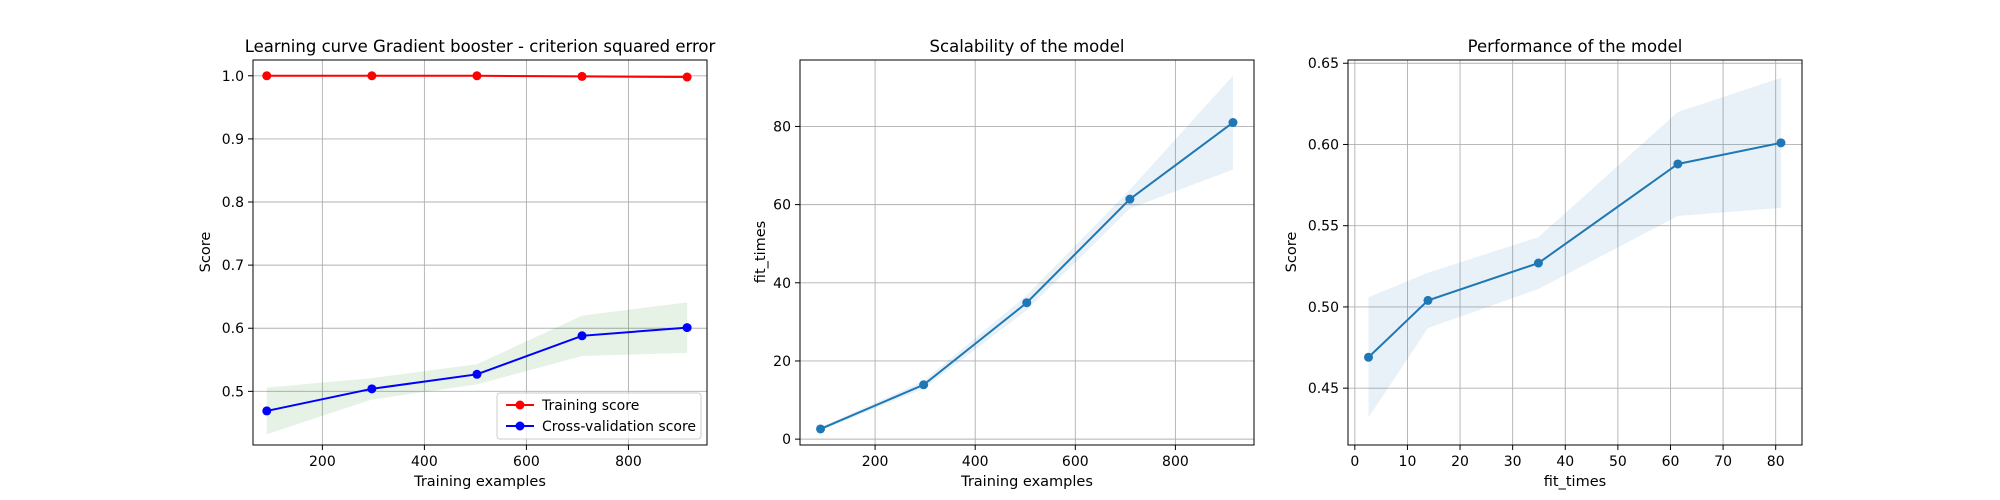  What do you see at coordinates (1776, 462) in the screenshot?
I see `x-tick-label: 80` at bounding box center [1776, 462].